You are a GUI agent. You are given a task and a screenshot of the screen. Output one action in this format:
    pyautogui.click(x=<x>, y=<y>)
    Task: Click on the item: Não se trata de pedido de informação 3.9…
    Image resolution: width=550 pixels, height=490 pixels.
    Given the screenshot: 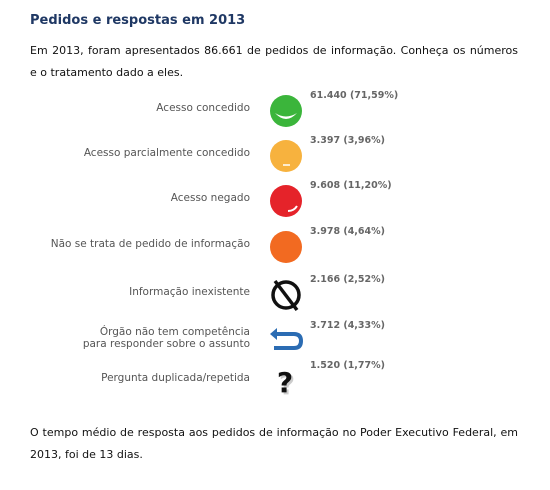 What is the action you would take?
    pyautogui.click(x=275, y=246)
    